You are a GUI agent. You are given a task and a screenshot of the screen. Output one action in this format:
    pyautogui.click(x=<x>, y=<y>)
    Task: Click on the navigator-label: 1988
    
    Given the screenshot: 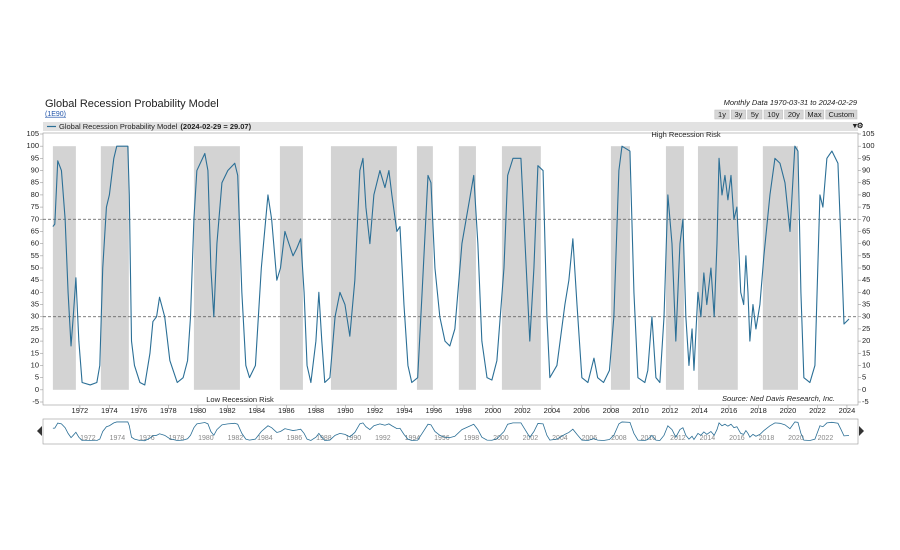 What is the action you would take?
    pyautogui.click(x=324, y=438)
    